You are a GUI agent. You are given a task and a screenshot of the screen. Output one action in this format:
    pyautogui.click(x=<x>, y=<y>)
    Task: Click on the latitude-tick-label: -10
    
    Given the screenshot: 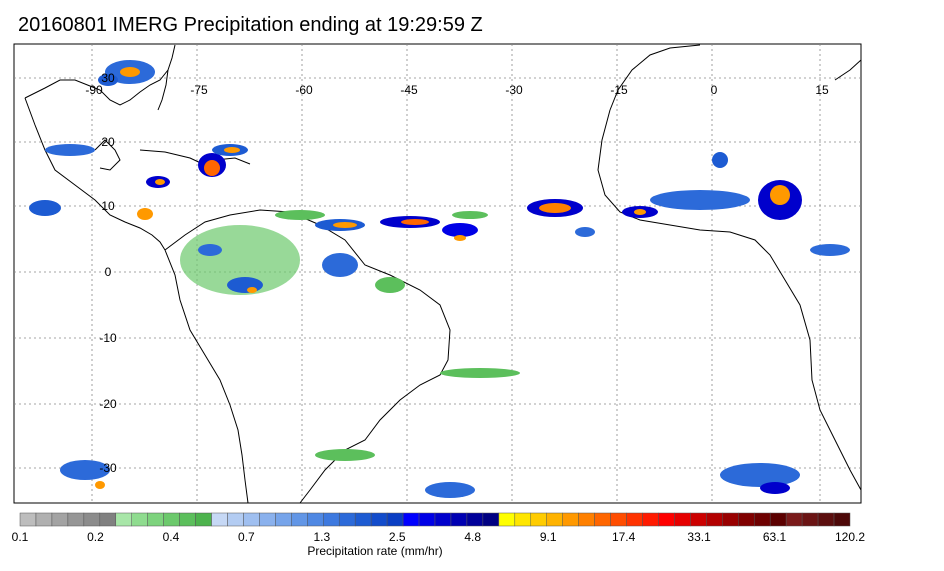 What is the action you would take?
    pyautogui.click(x=108, y=338)
    